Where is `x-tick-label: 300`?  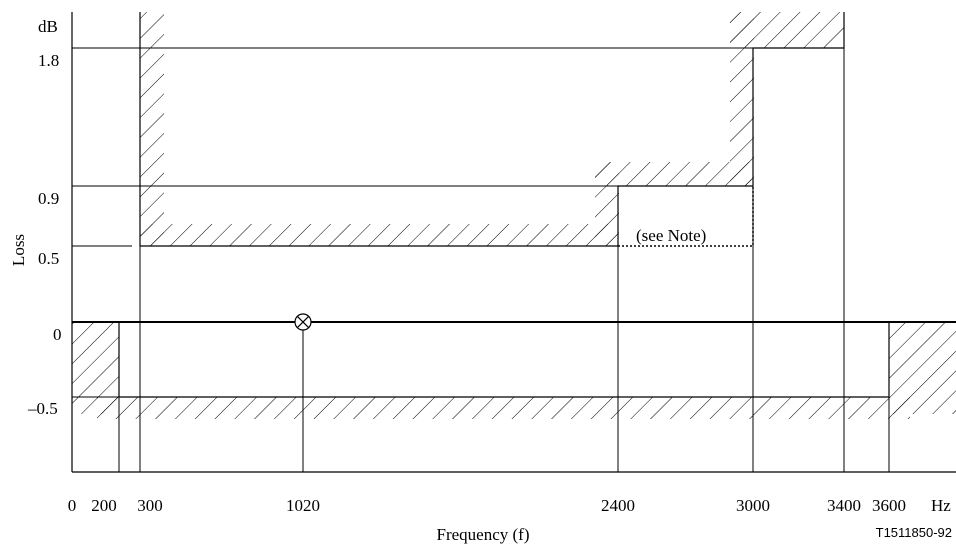 x-tick-label: 300 is located at coordinates (150, 505).